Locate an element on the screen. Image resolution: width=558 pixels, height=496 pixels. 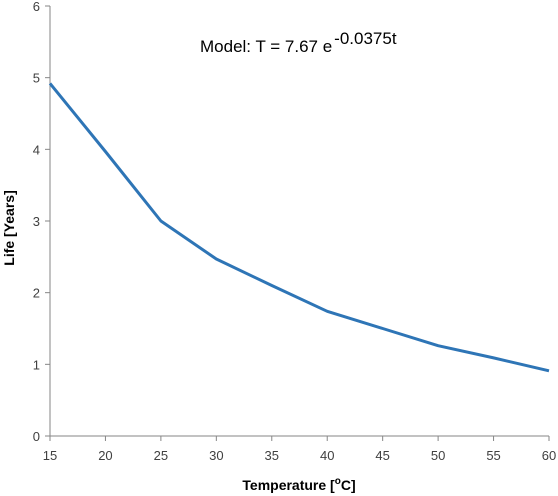
x-tick-label: 55 is located at coordinates (493, 455).